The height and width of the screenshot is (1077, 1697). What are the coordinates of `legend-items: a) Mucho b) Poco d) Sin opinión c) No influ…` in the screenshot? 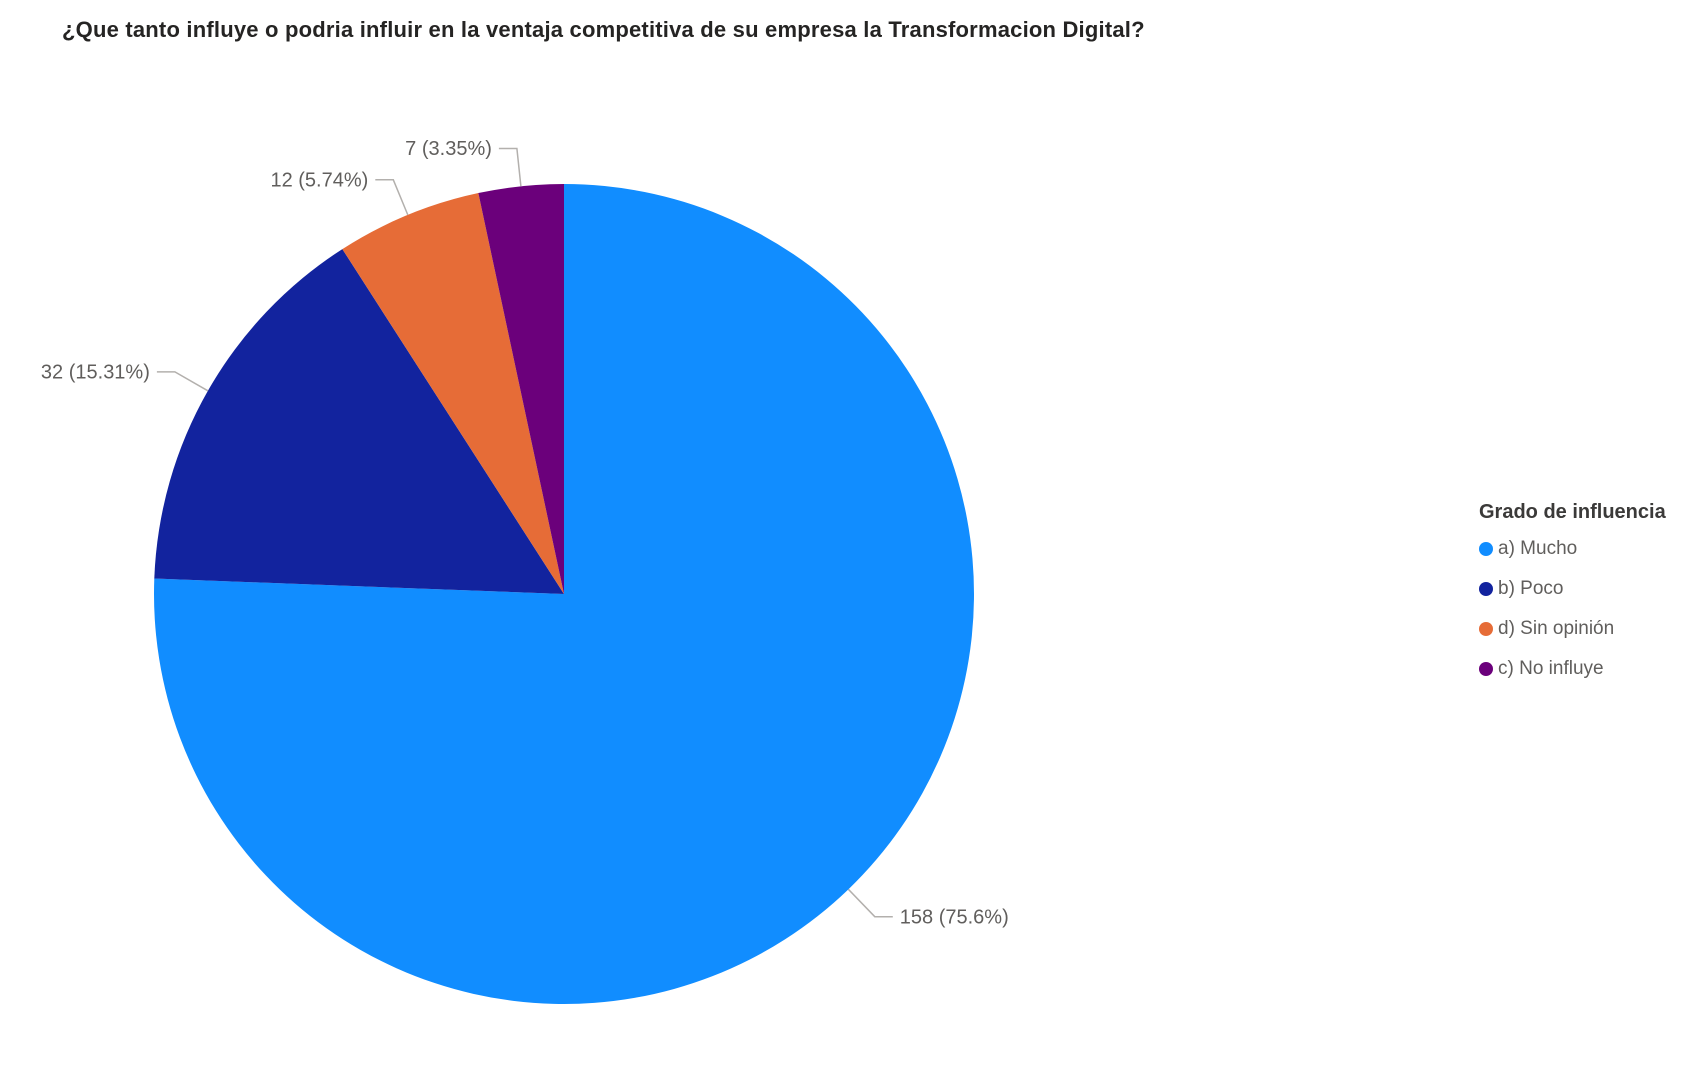 It's located at (1586, 609).